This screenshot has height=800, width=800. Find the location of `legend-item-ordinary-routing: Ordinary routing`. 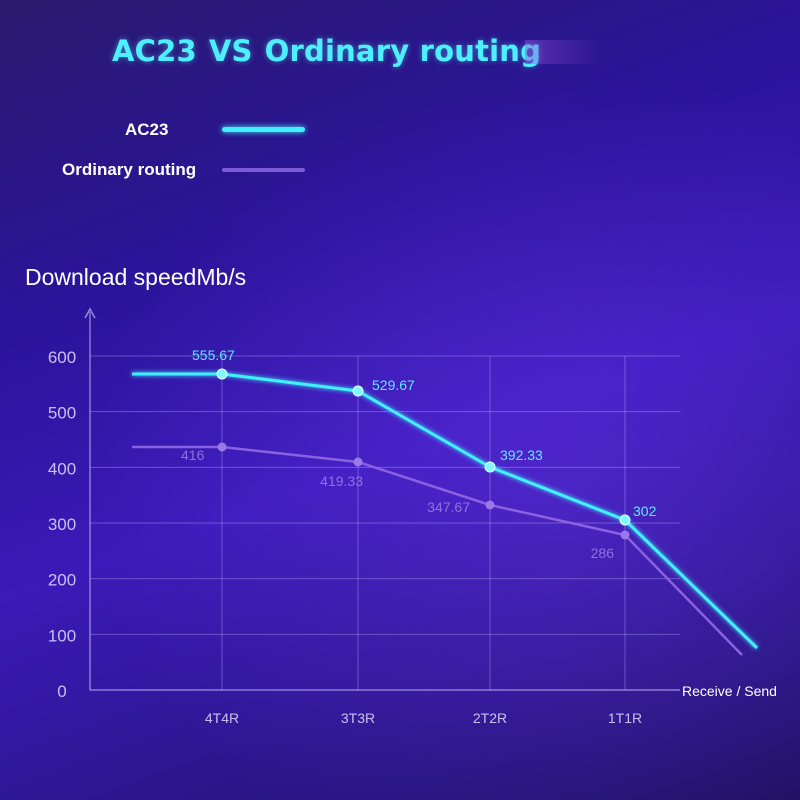

legend-item-ordinary-routing: Ordinary routing is located at coordinates (129, 170).